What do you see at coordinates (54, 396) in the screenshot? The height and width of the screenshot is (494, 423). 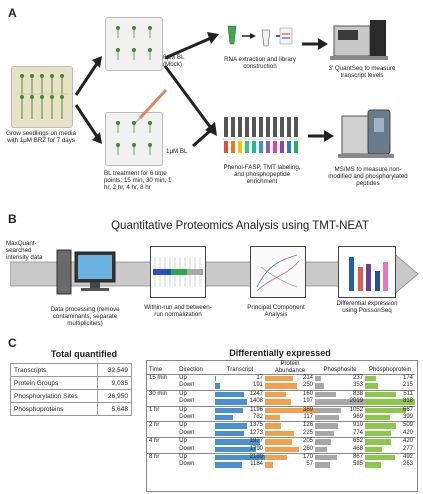 I see `row-label: Phosphorylation Sites` at bounding box center [54, 396].